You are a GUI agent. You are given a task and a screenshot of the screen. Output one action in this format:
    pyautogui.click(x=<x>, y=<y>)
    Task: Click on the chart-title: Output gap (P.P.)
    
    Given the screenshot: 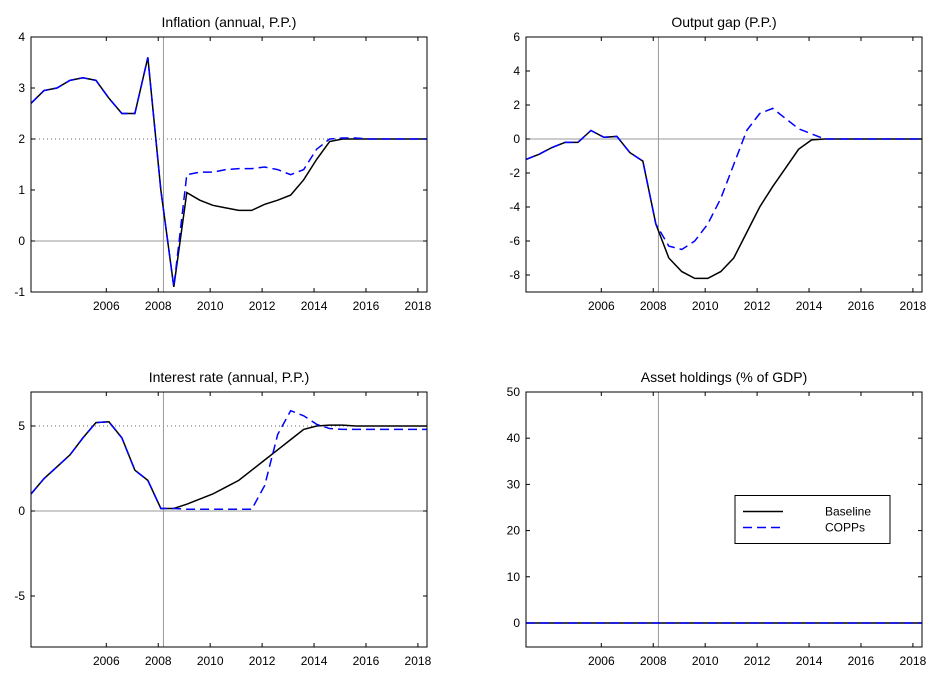 What is the action you would take?
    pyautogui.click(x=723, y=22)
    